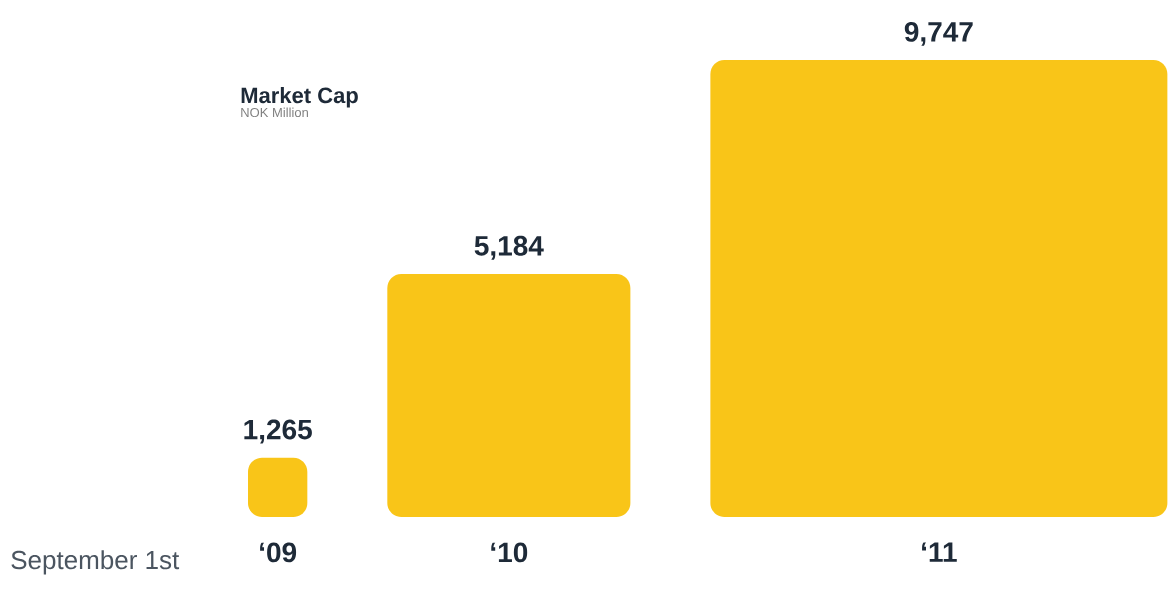  I want to click on x-tick-label: ‘11, so click(939, 552).